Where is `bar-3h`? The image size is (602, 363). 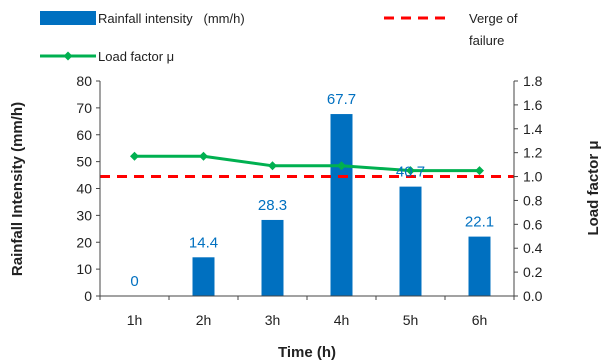
bar-3h is located at coordinates (272, 257).